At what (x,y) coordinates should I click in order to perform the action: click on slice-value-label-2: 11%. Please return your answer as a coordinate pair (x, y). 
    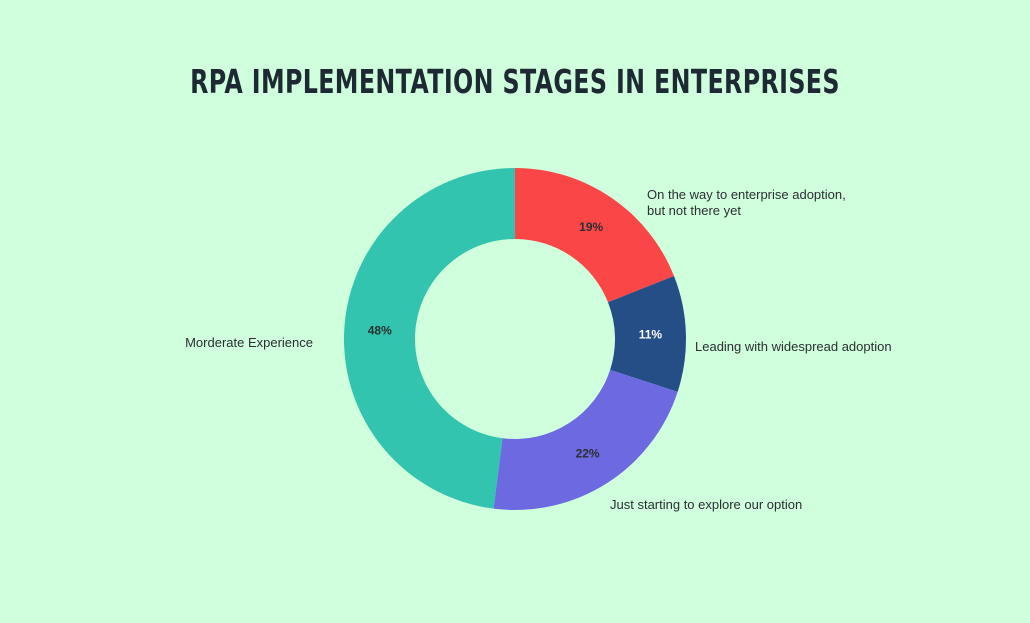
    Looking at the image, I should click on (651, 335).